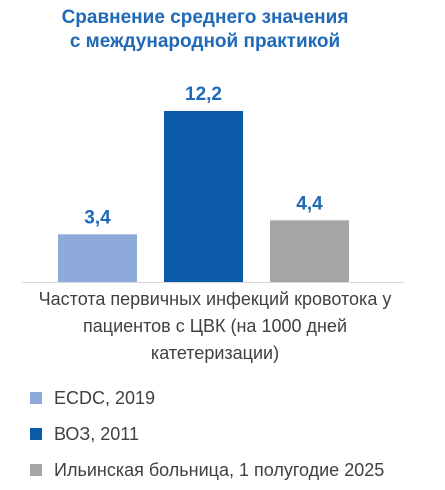  What do you see at coordinates (96, 433) in the screenshot?
I see `legend-label-who: ВОЗ, 2011` at bounding box center [96, 433].